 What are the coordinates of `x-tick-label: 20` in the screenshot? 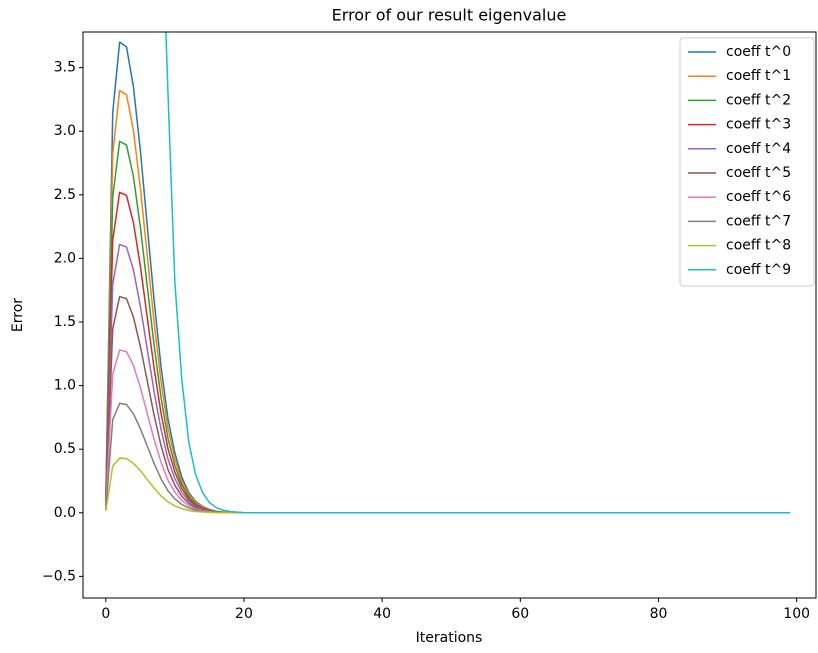 It's located at (244, 614).